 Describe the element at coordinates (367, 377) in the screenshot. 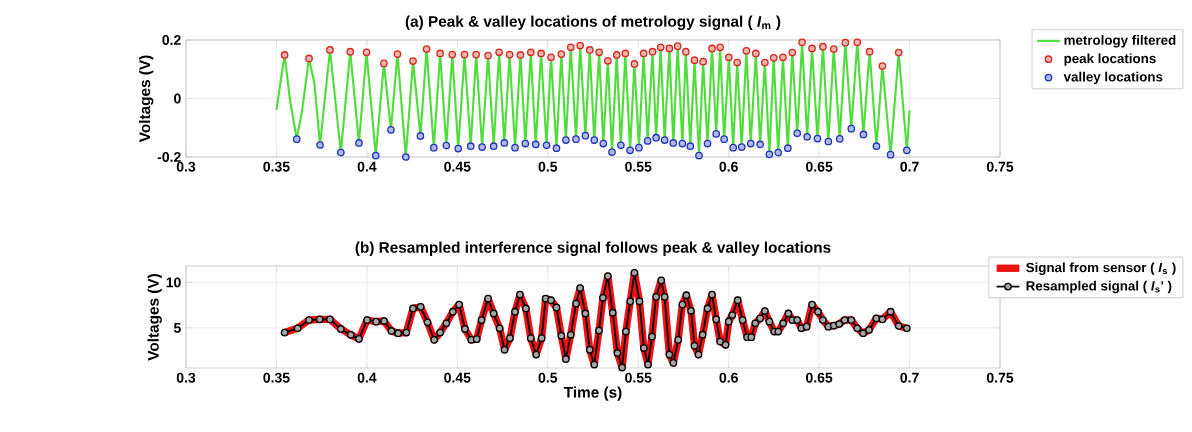

I see `x-tick-label: 0.4` at that location.